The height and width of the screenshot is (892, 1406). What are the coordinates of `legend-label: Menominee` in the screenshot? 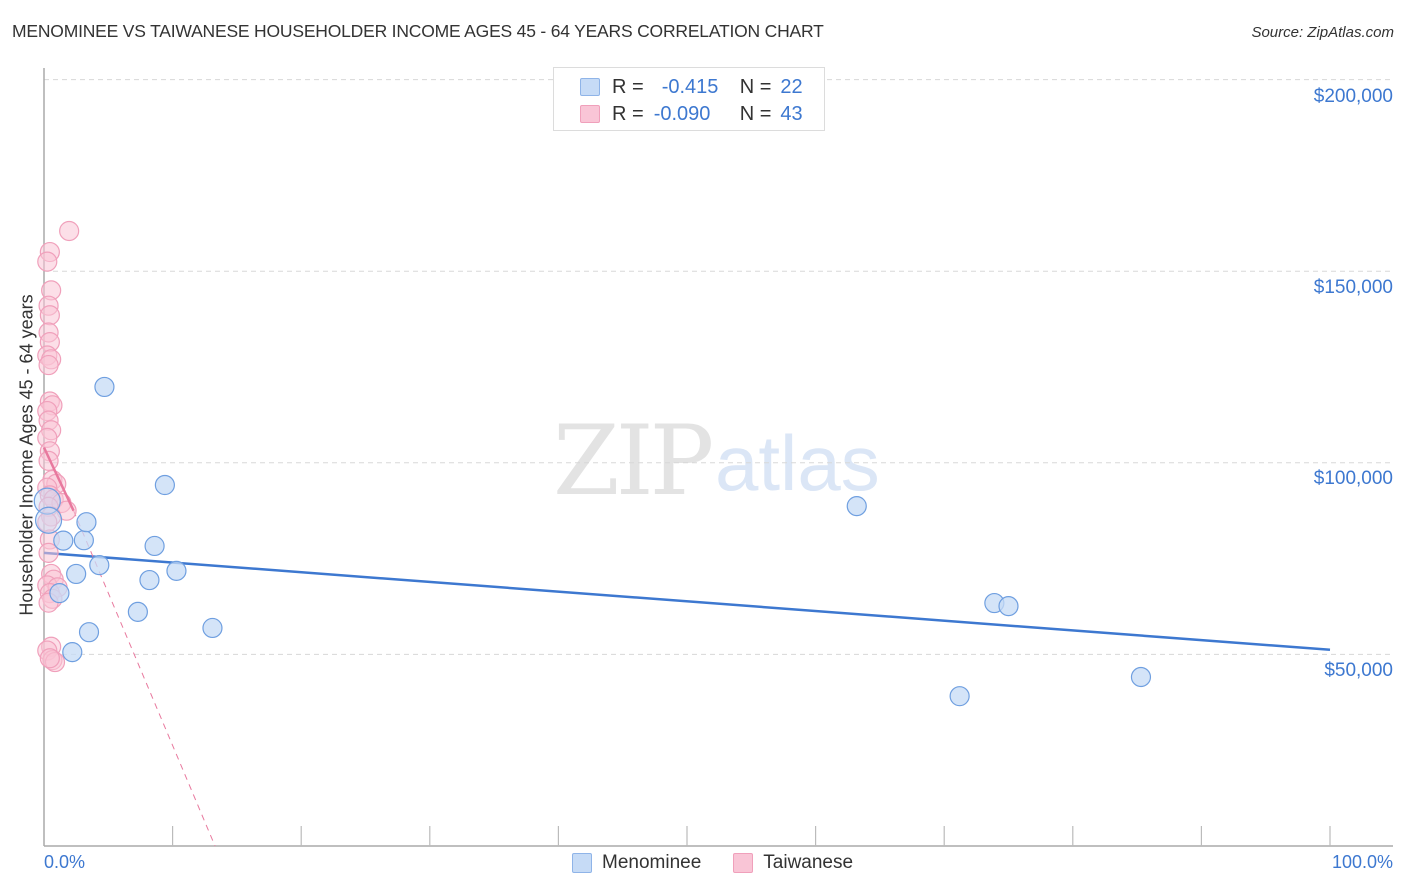 It's located at (652, 862).